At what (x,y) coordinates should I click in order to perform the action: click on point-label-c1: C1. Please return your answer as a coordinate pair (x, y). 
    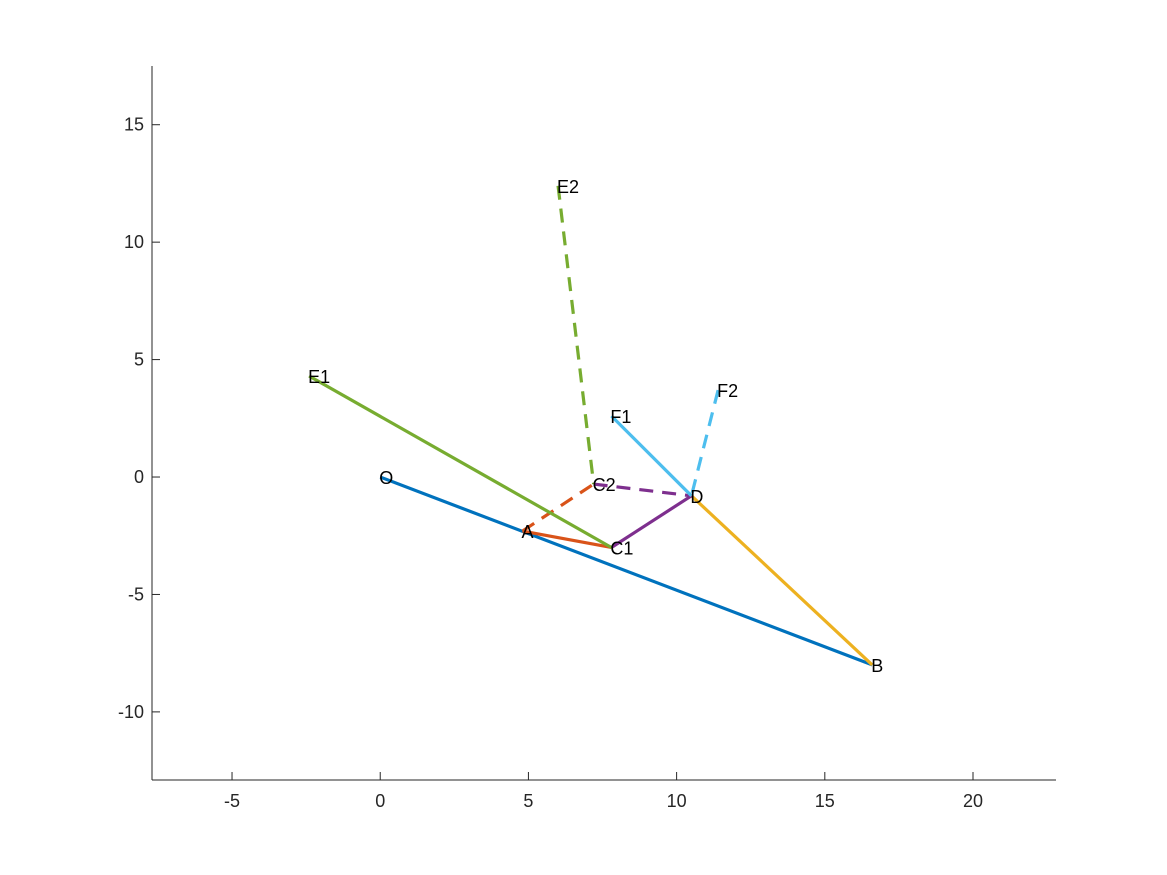
    Looking at the image, I should click on (621, 548).